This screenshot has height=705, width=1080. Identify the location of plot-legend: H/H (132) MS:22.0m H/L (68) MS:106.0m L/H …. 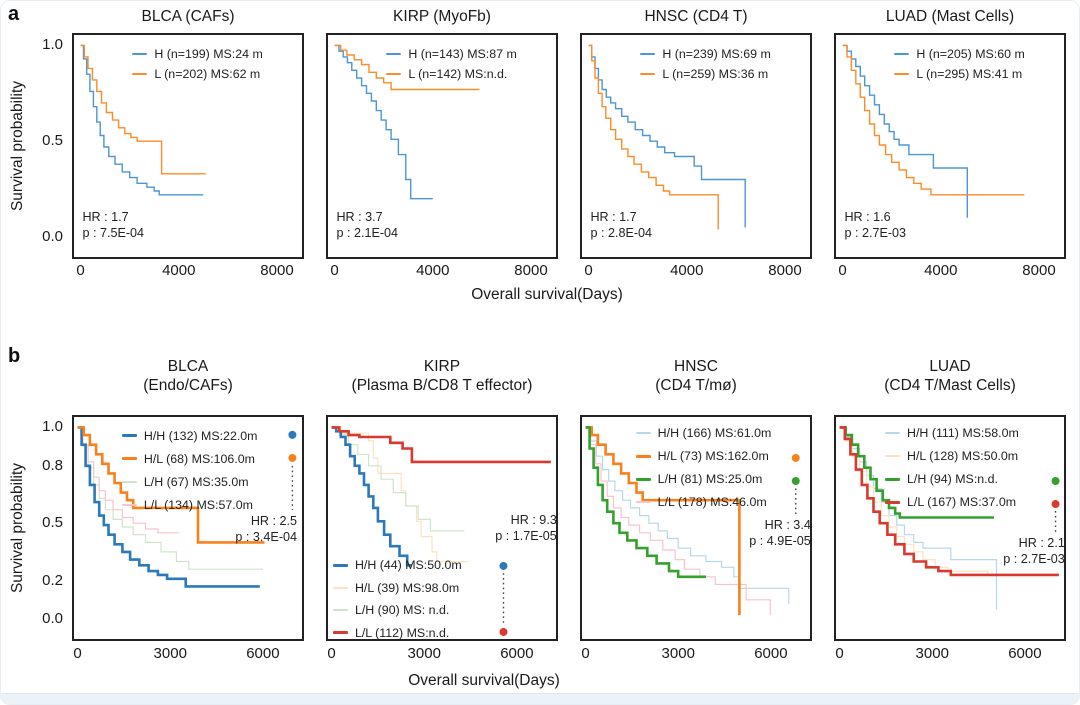
(189, 470).